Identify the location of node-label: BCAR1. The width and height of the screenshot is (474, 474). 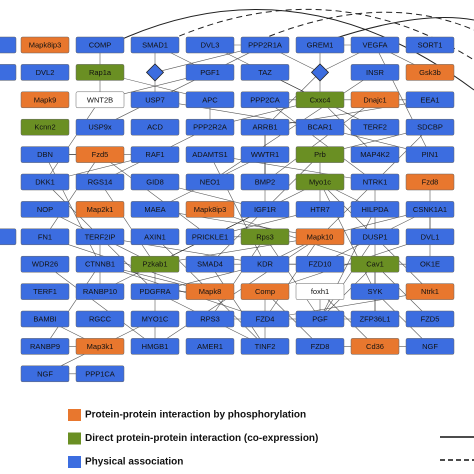
(319, 127).